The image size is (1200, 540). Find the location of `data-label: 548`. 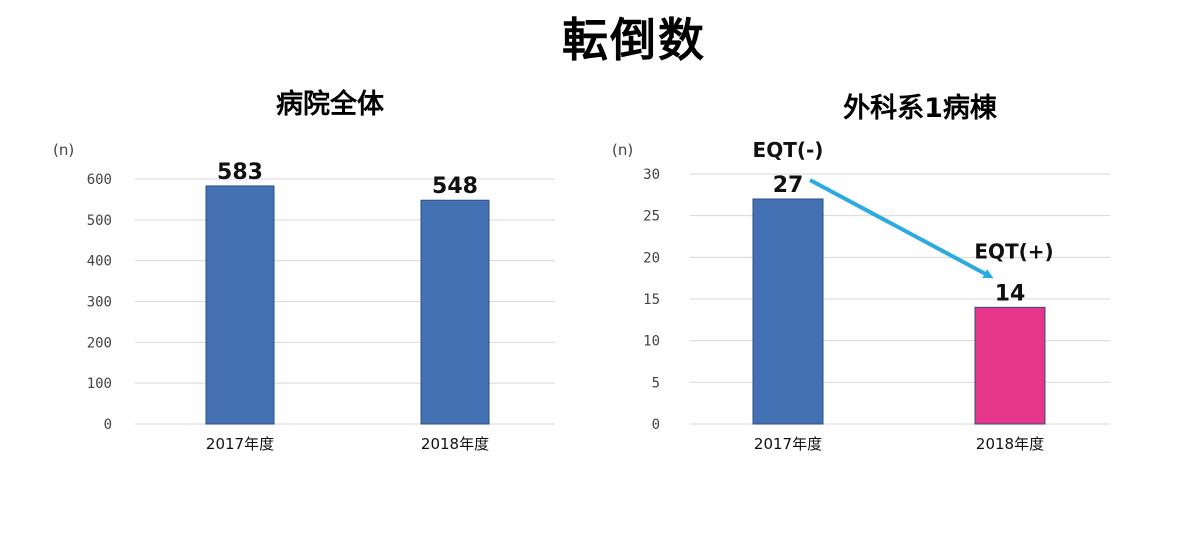

data-label: 548 is located at coordinates (455, 186).